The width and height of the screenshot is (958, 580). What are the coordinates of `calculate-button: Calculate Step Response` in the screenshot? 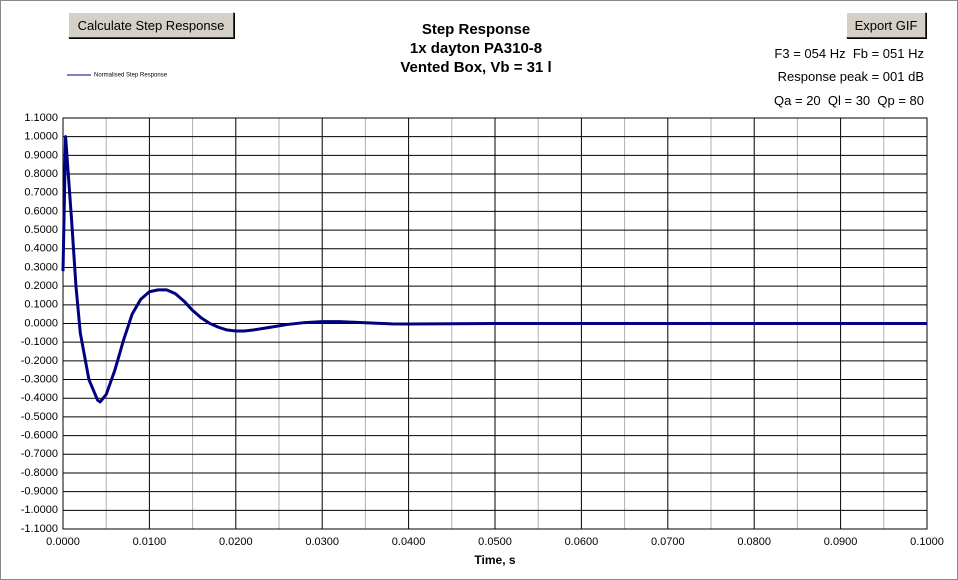 It's located at (151, 25).